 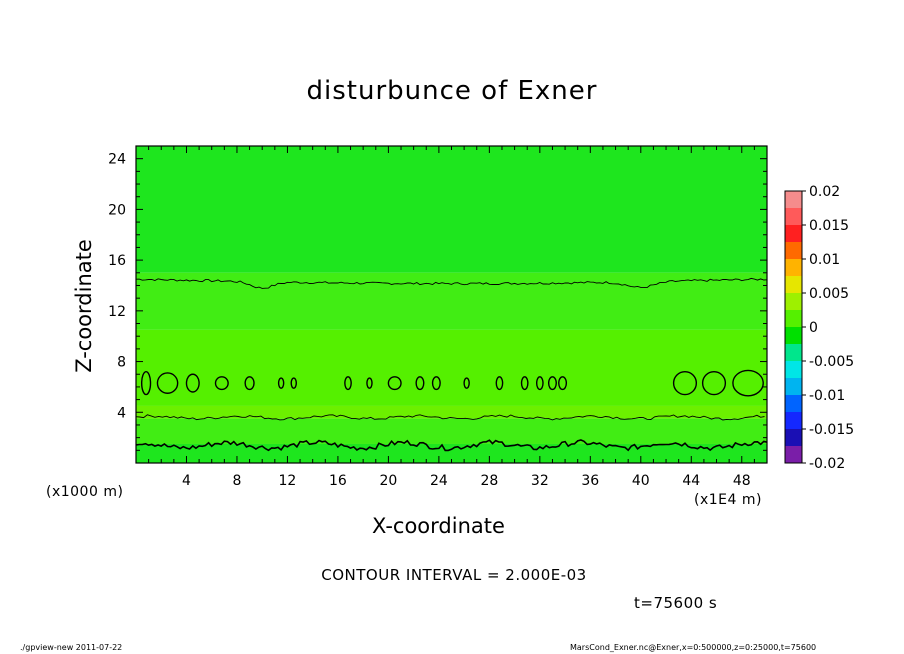 I want to click on contour-lower, so click(x=451, y=445).